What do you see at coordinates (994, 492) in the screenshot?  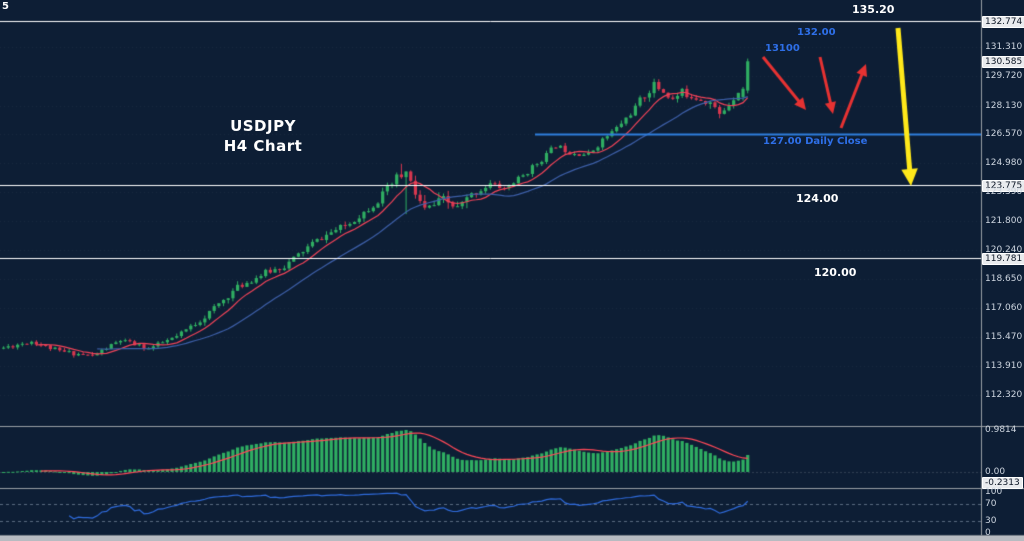 I see `rsi-axis-label: 100` at bounding box center [994, 492].